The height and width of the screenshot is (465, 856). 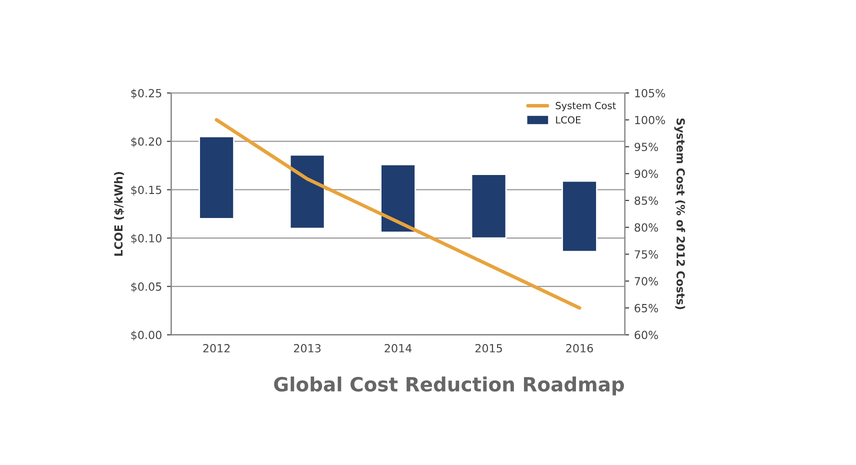 What do you see at coordinates (646, 227) in the screenshot?
I see `y2-tick-label: 80%` at bounding box center [646, 227].